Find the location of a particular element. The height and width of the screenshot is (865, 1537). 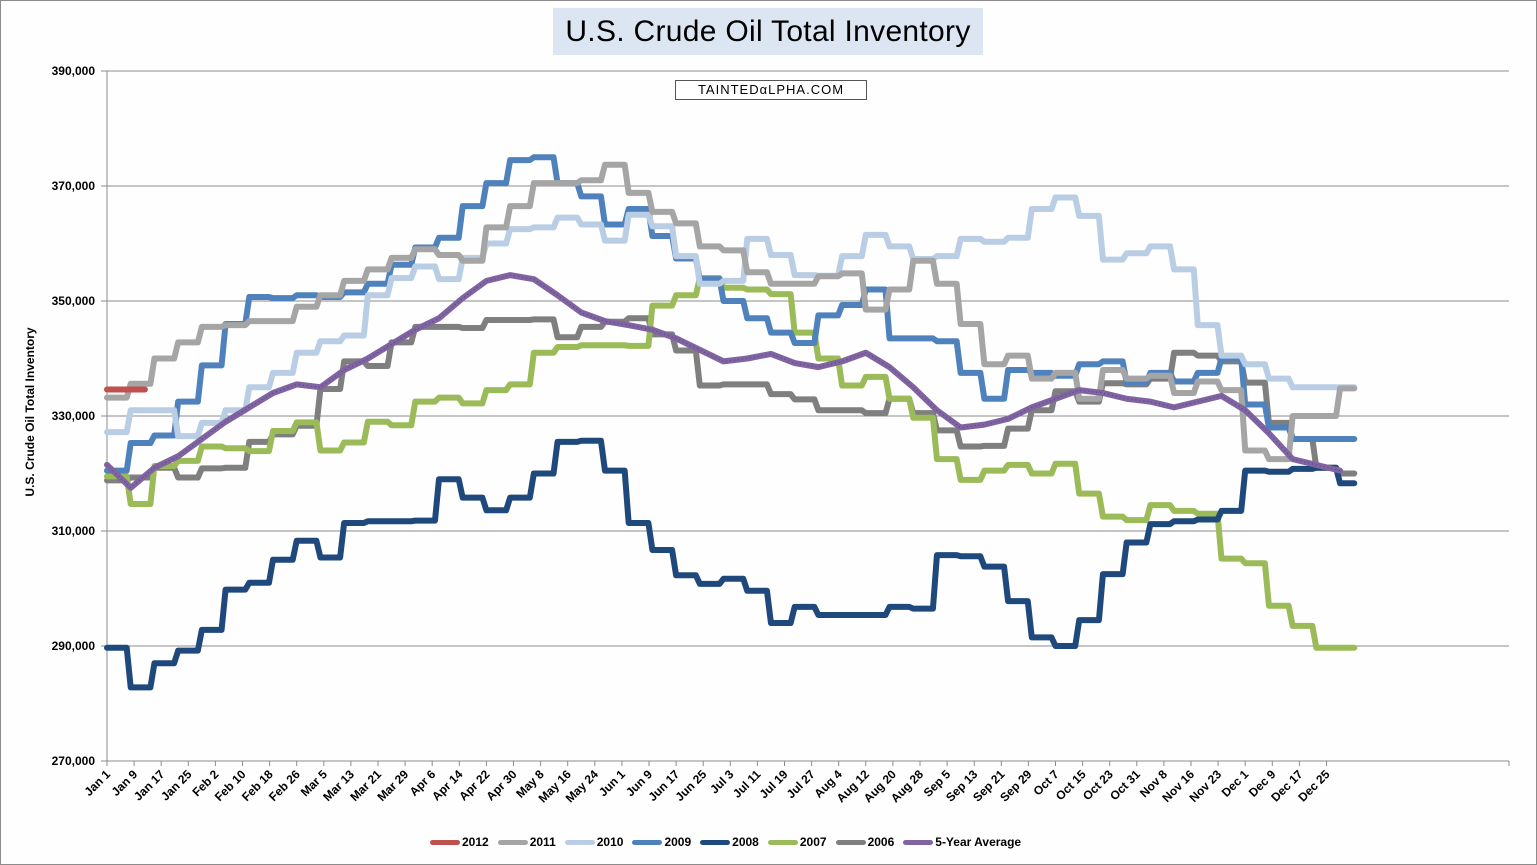

legend-item: 2006 is located at coordinates (865, 842).